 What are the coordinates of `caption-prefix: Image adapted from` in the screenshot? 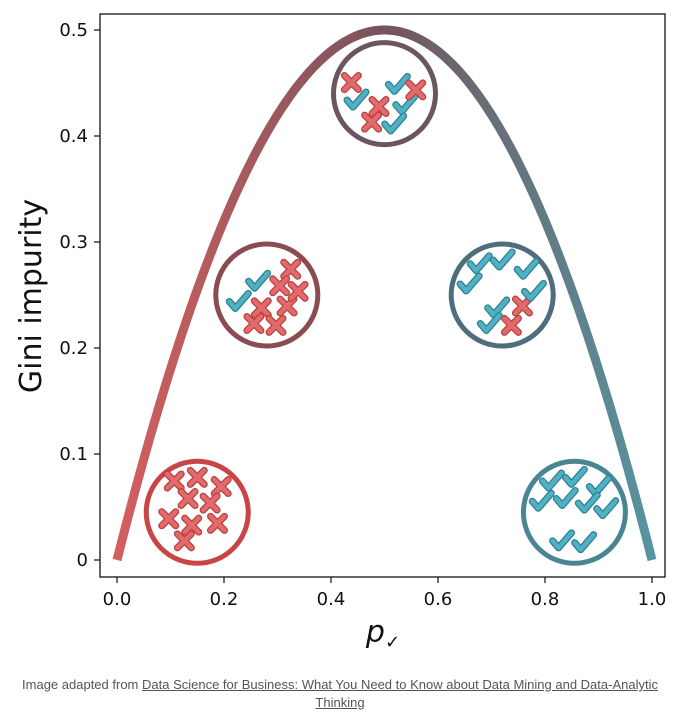 It's located at (82, 684).